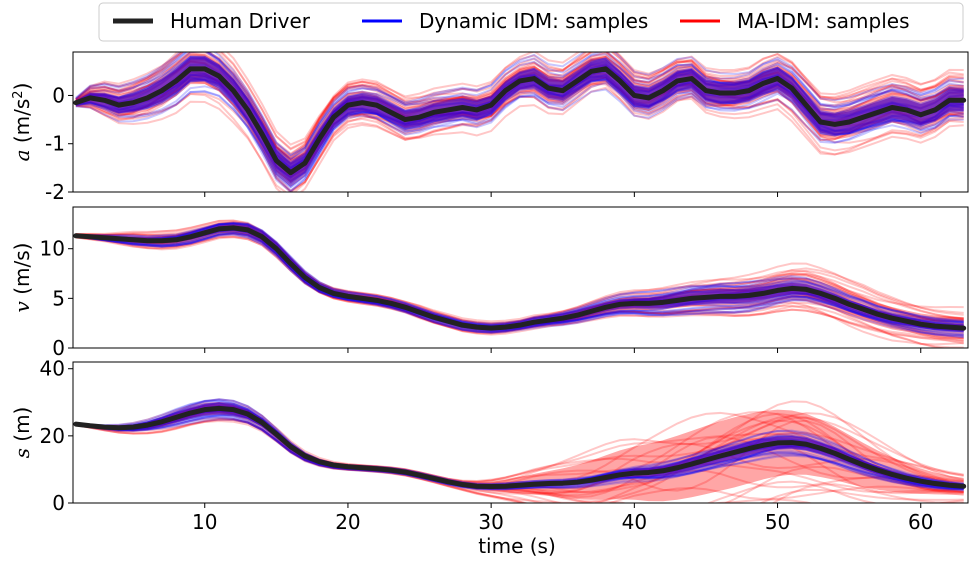  What do you see at coordinates (823, 21) in the screenshot?
I see `legend-ma-label: MA-IDM: samples` at bounding box center [823, 21].